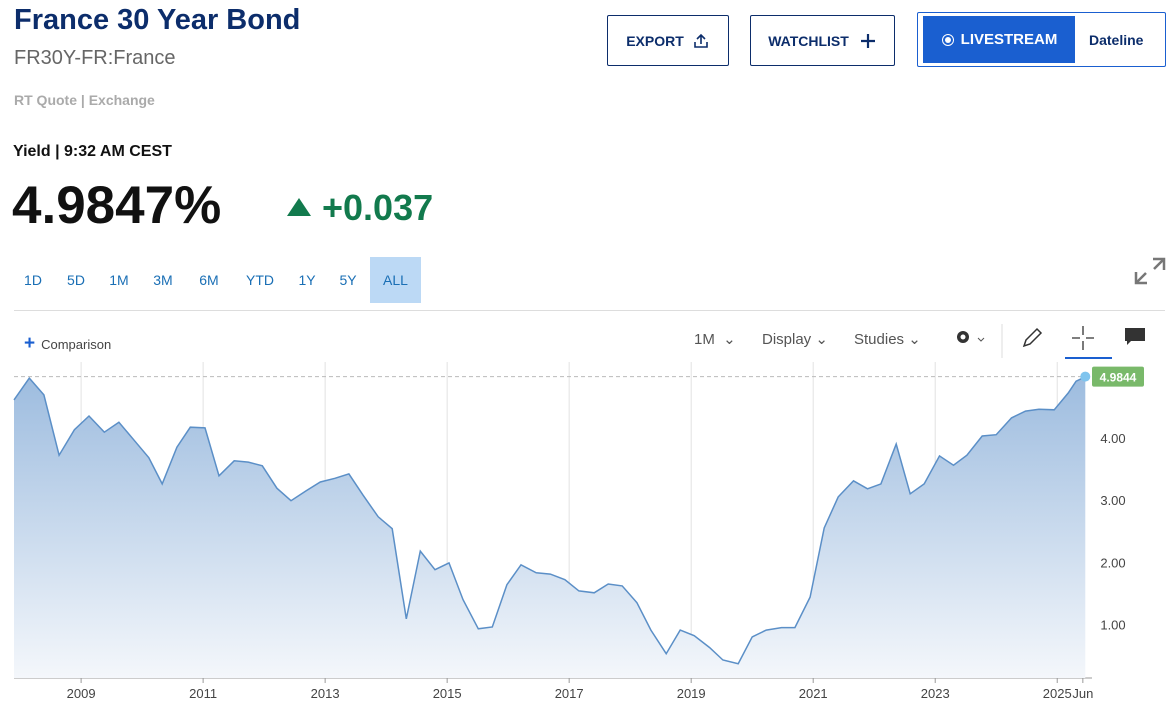 The height and width of the screenshot is (705, 1176). Describe the element at coordinates (808, 40) in the screenshot. I see `watchlist-label: WATCHLIST` at that location.